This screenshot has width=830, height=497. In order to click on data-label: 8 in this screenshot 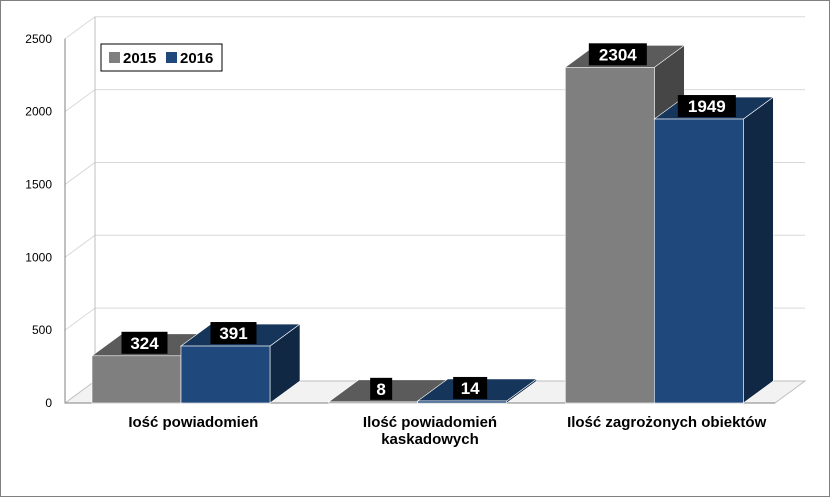, I will do `click(380, 389)`.